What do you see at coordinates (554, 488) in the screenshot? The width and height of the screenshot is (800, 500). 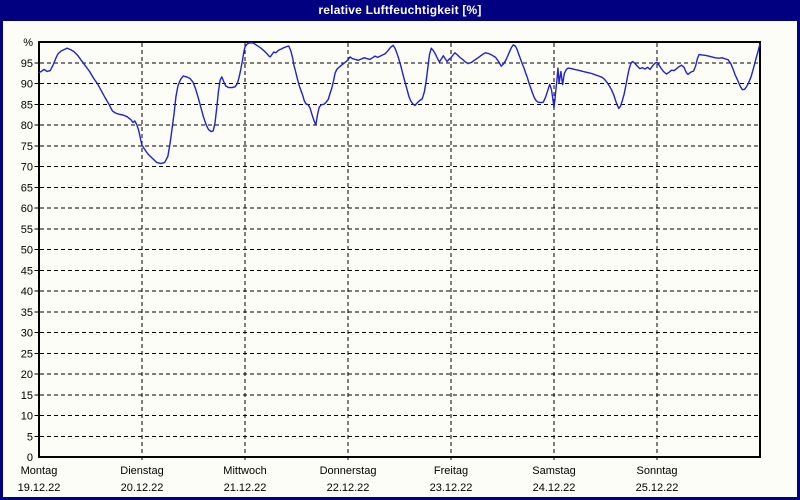 I see `x-axis-date-label: 24.12.22` at bounding box center [554, 488].